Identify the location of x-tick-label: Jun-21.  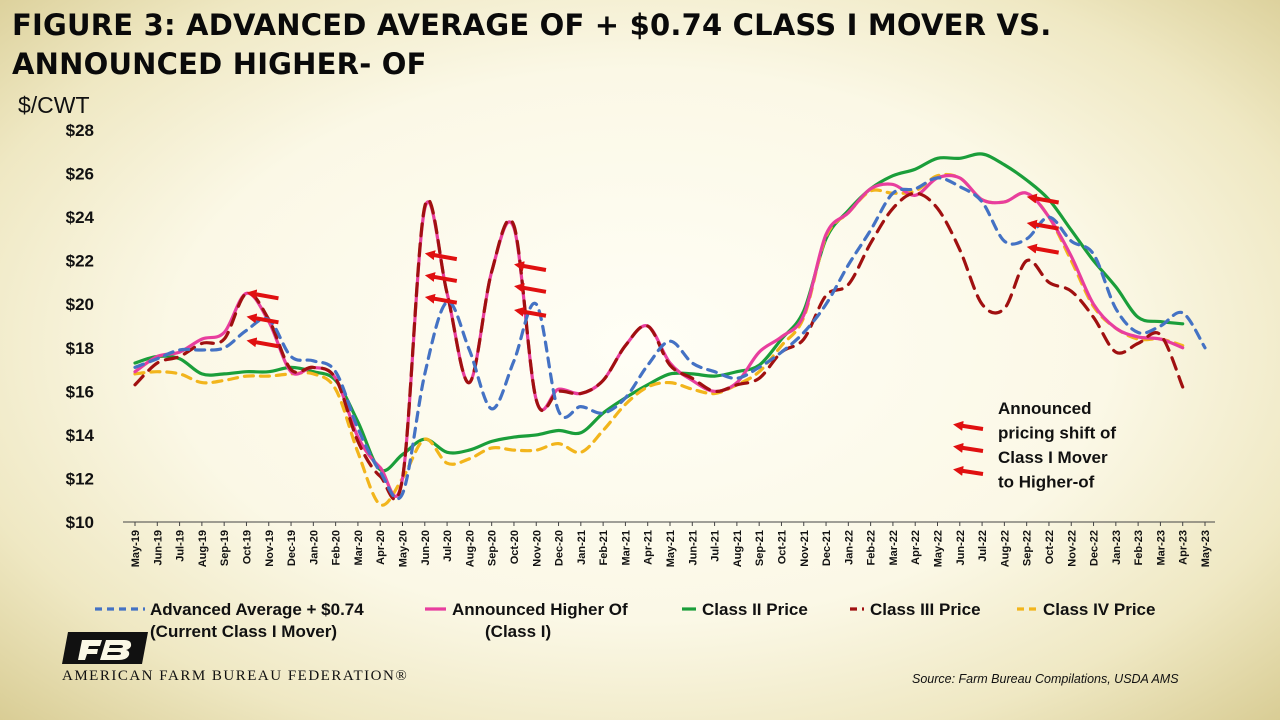
(693, 547).